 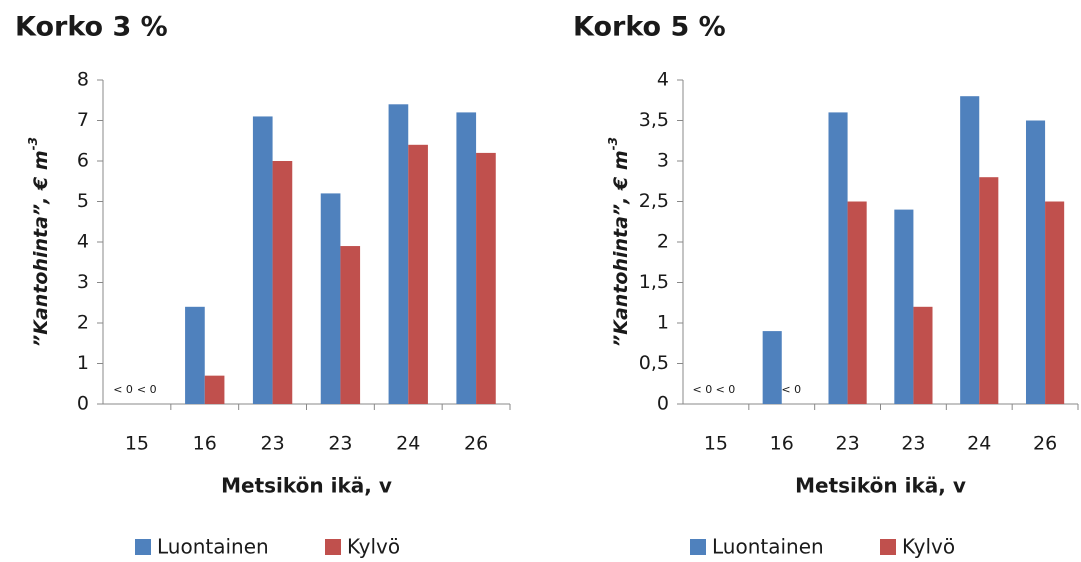 What do you see at coordinates (654, 363) in the screenshot?
I see `y-tick-label: 0,5` at bounding box center [654, 363].